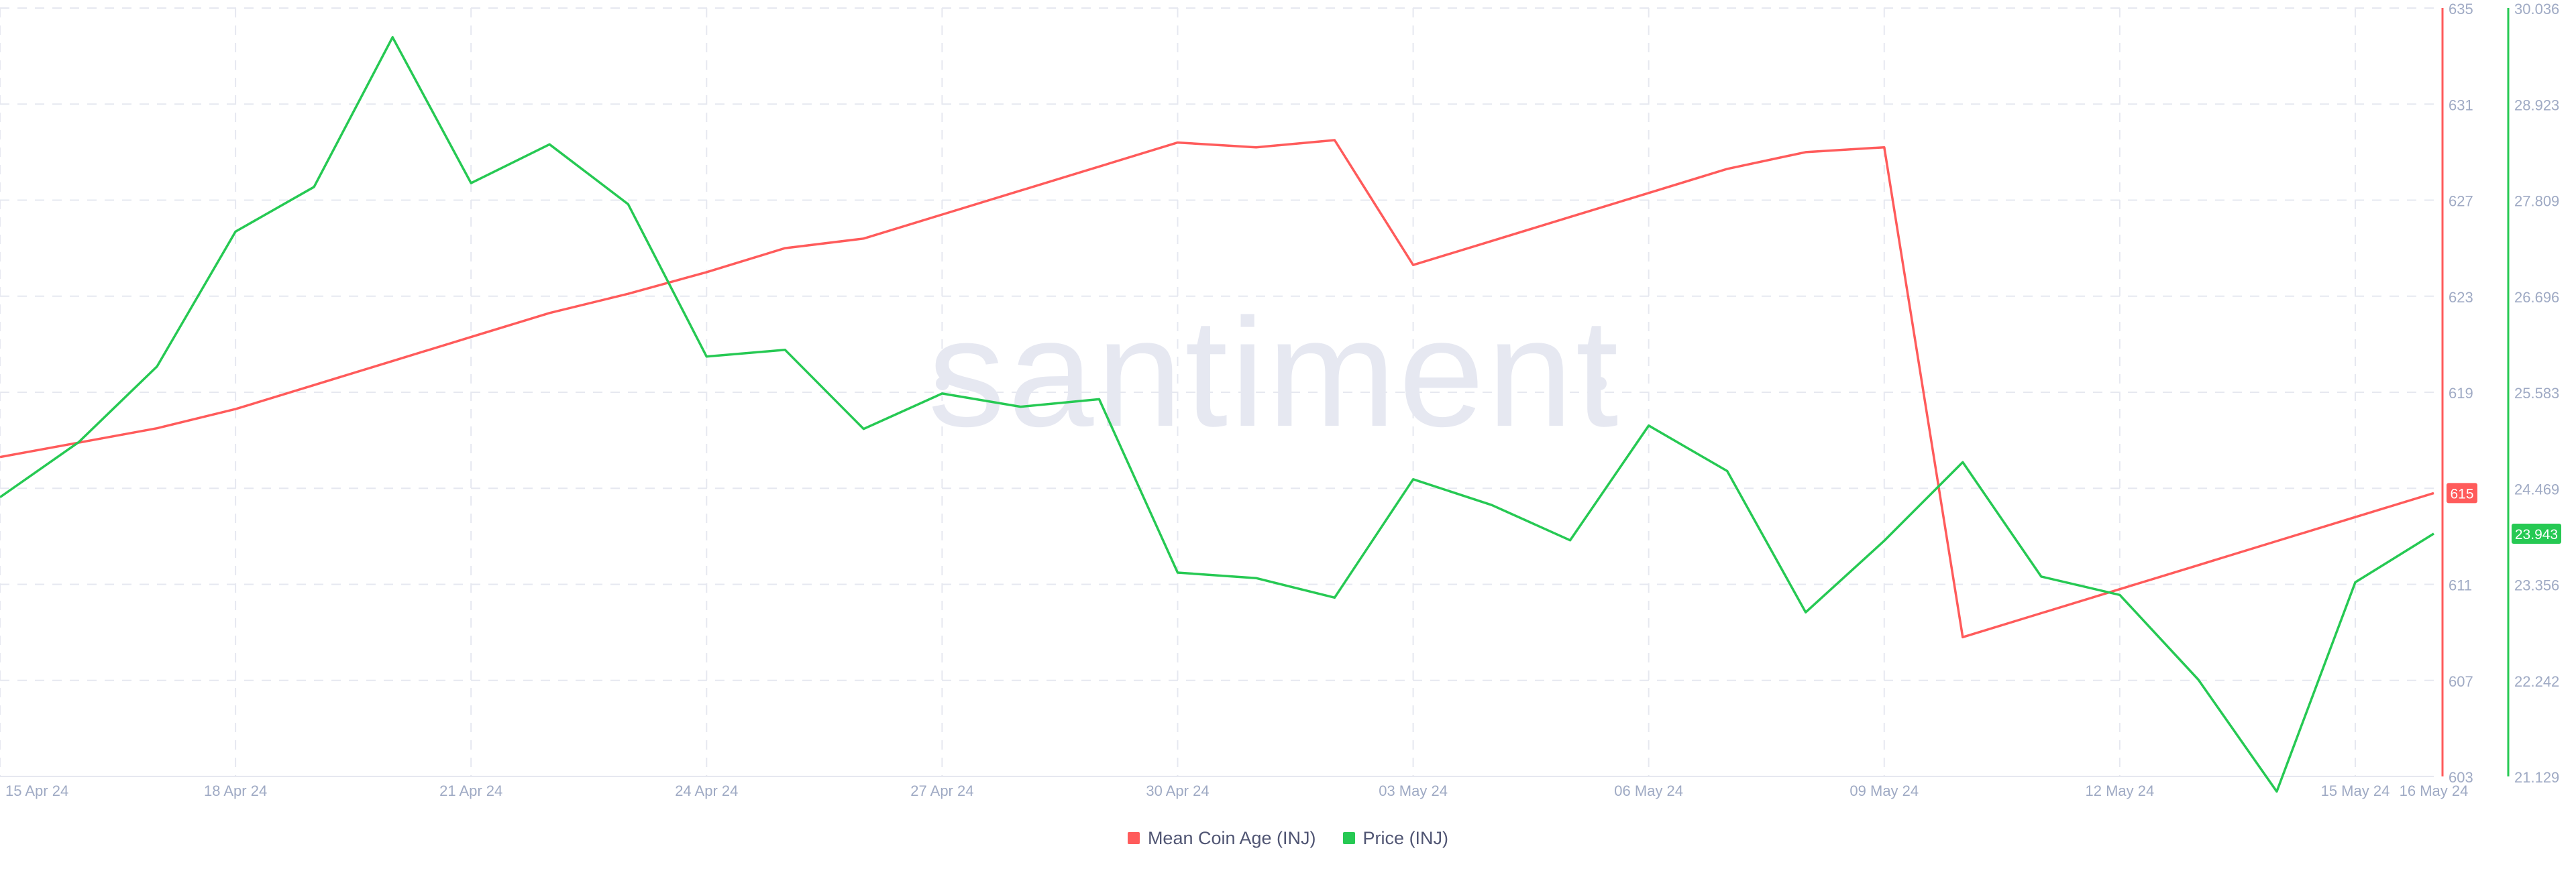 The width and height of the screenshot is (2576, 875). Describe the element at coordinates (2461, 681) in the screenshot. I see `y-left-tick-label: 607` at that location.